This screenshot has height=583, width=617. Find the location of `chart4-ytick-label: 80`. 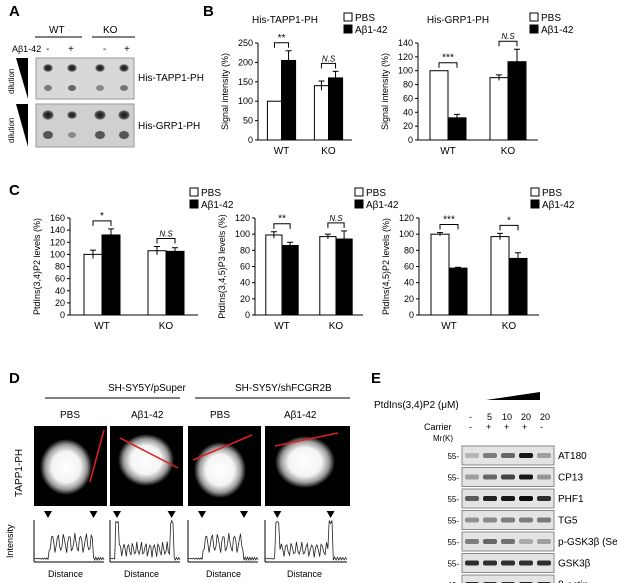

chart4-ytick-label: 80 is located at coordinates (409, 250).